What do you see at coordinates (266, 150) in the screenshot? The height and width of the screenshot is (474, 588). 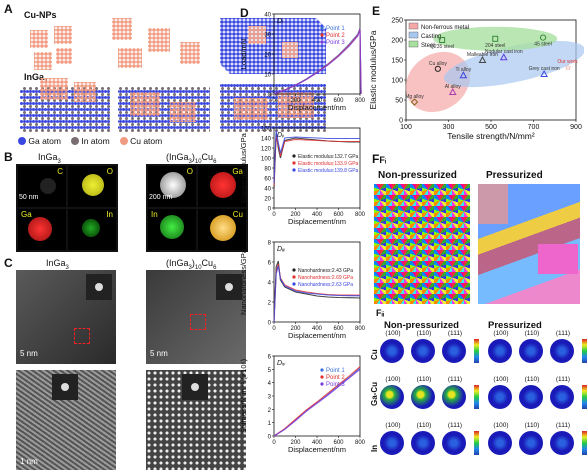 I see `d-ytick-label: 120` at bounding box center [266, 150].